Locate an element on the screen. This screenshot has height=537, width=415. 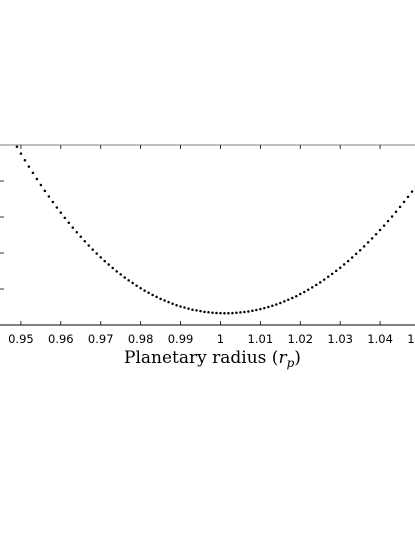
x-axis-label-close: ) is located at coordinates (297, 358).